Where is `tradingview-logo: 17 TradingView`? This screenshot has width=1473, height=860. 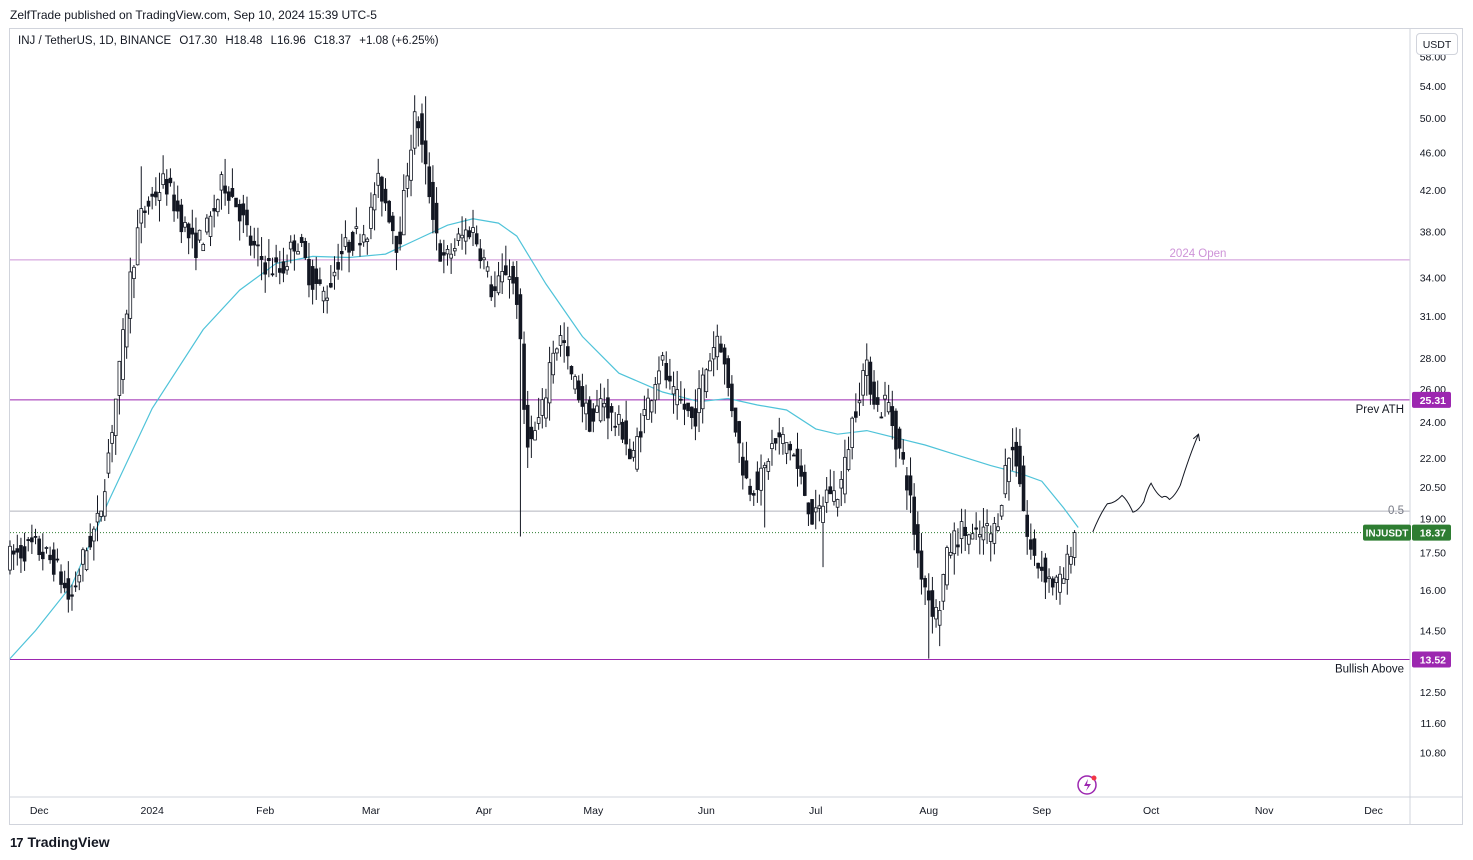
tradingview-logo: 17 TradingView is located at coordinates (60, 842).